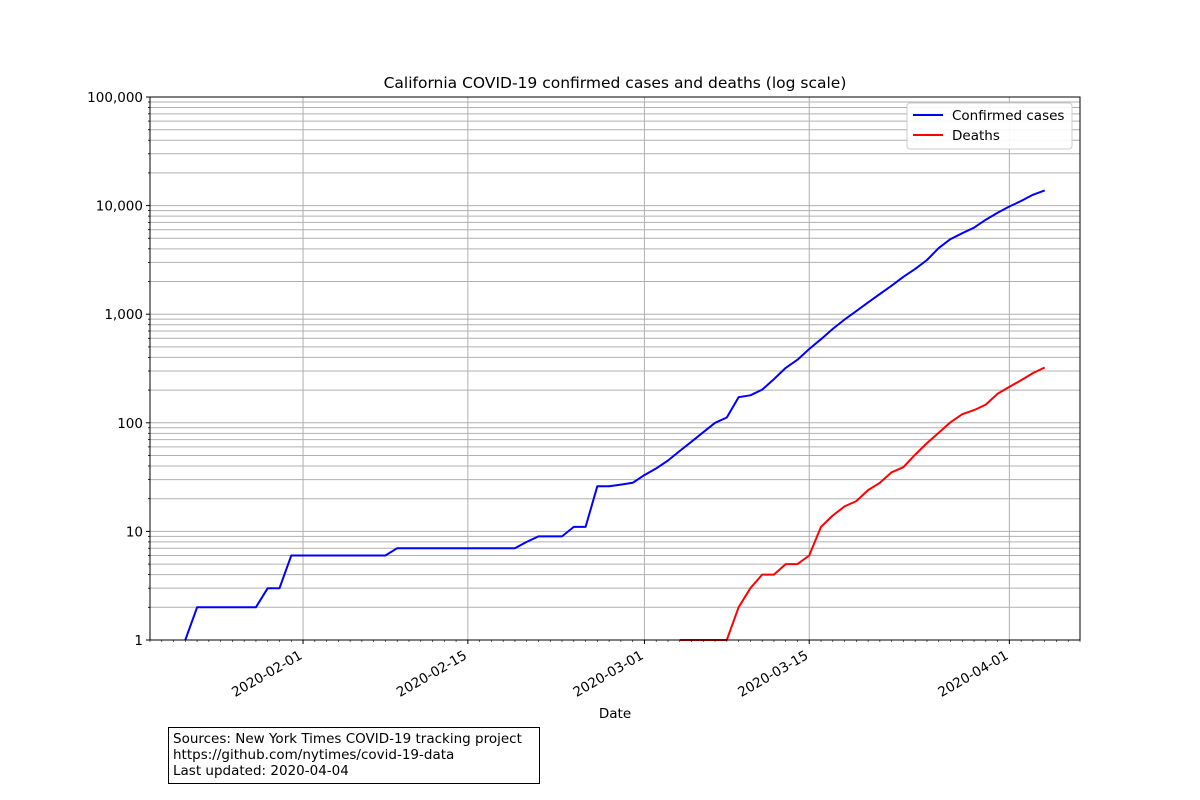  Describe the element at coordinates (314, 755) in the screenshot. I see `sources-url: https://github.com/nytimes/covid-19-data` at that location.